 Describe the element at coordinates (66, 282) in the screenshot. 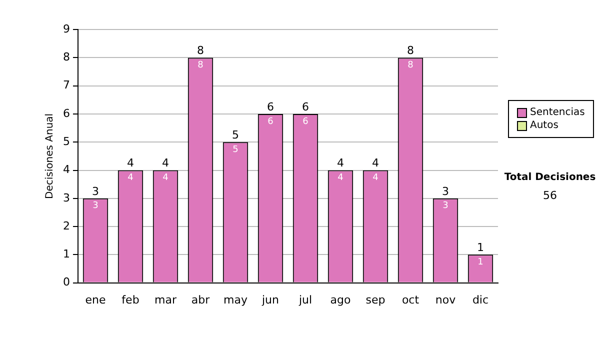

I see `y-tick-label: 0` at that location.